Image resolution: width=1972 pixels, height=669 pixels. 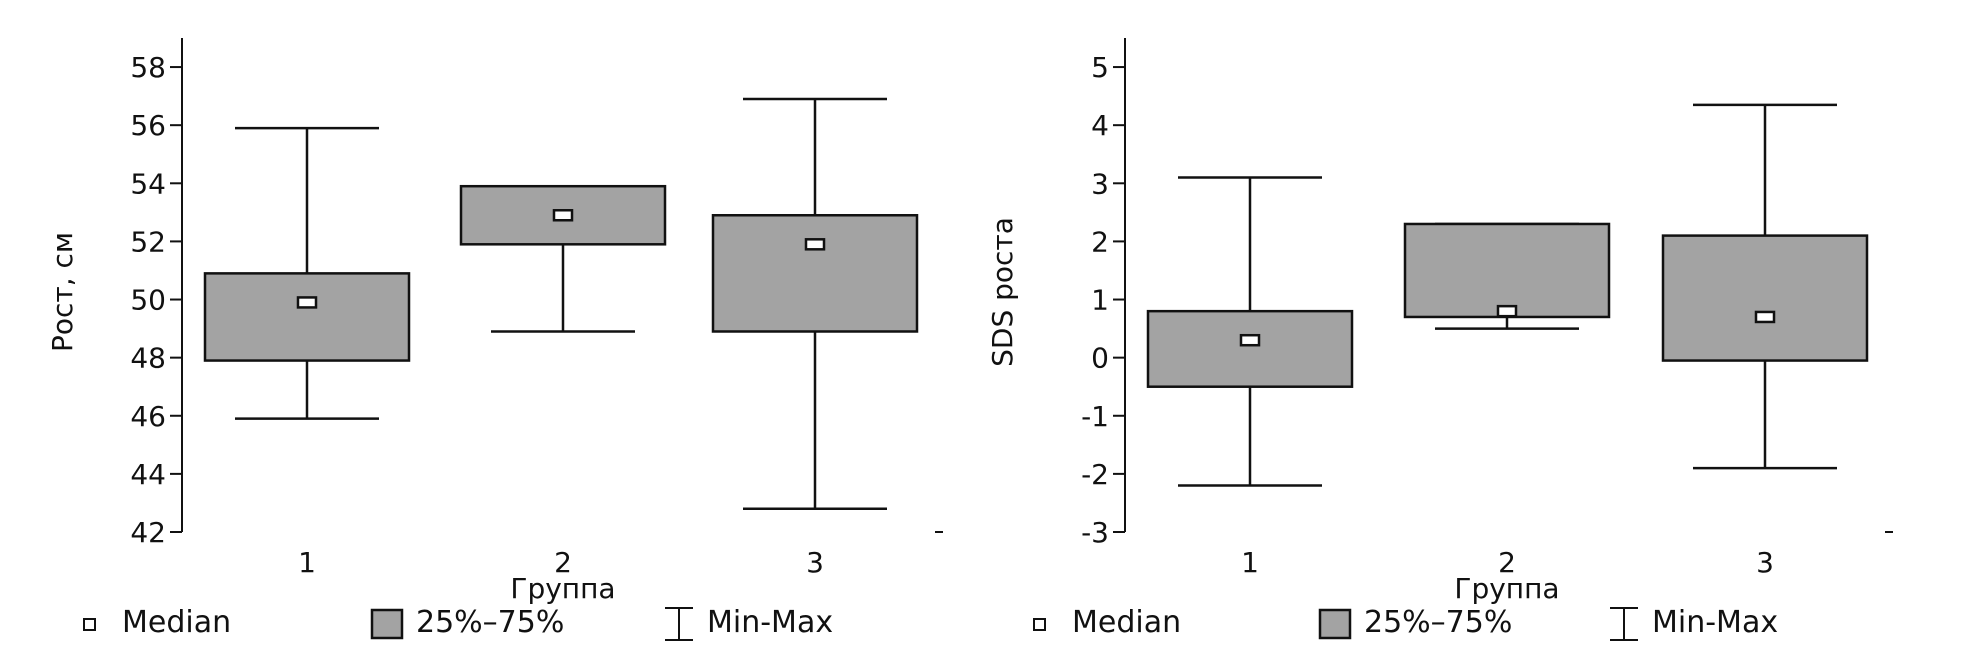 What do you see at coordinates (1100, 67) in the screenshot?
I see `sds-y-tick-label: 5` at bounding box center [1100, 67].